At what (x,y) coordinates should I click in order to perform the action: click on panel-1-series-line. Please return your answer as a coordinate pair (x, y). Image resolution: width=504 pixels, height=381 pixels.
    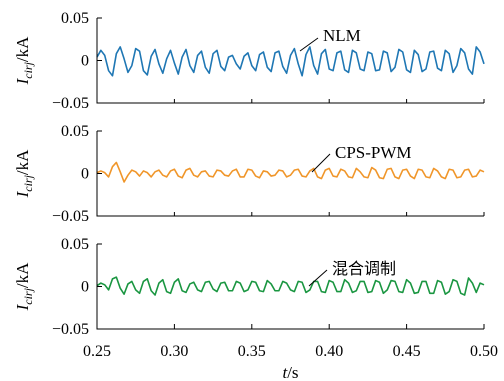
    Looking at the image, I should click on (290, 61).